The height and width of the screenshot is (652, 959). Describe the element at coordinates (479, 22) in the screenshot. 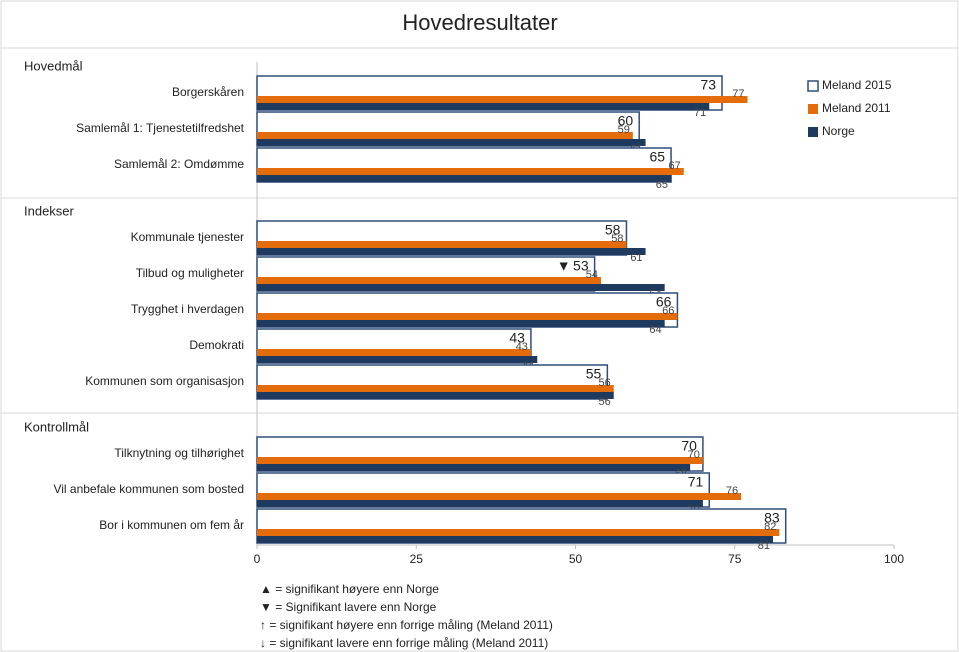

I see `chart-title: Hovedresultater` at that location.